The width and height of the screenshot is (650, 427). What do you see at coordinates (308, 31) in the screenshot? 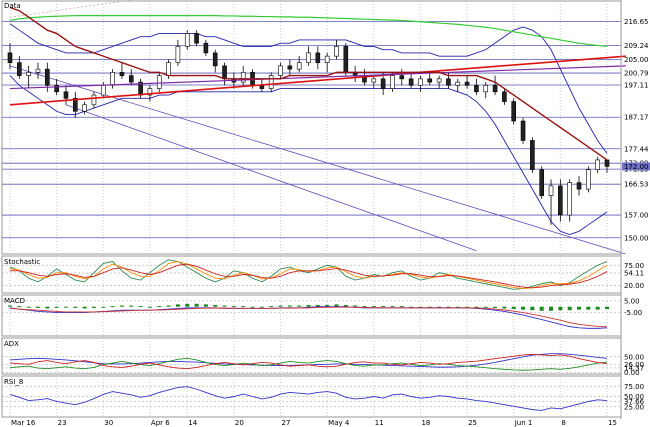
I see `green-moving-average` at bounding box center [308, 31].